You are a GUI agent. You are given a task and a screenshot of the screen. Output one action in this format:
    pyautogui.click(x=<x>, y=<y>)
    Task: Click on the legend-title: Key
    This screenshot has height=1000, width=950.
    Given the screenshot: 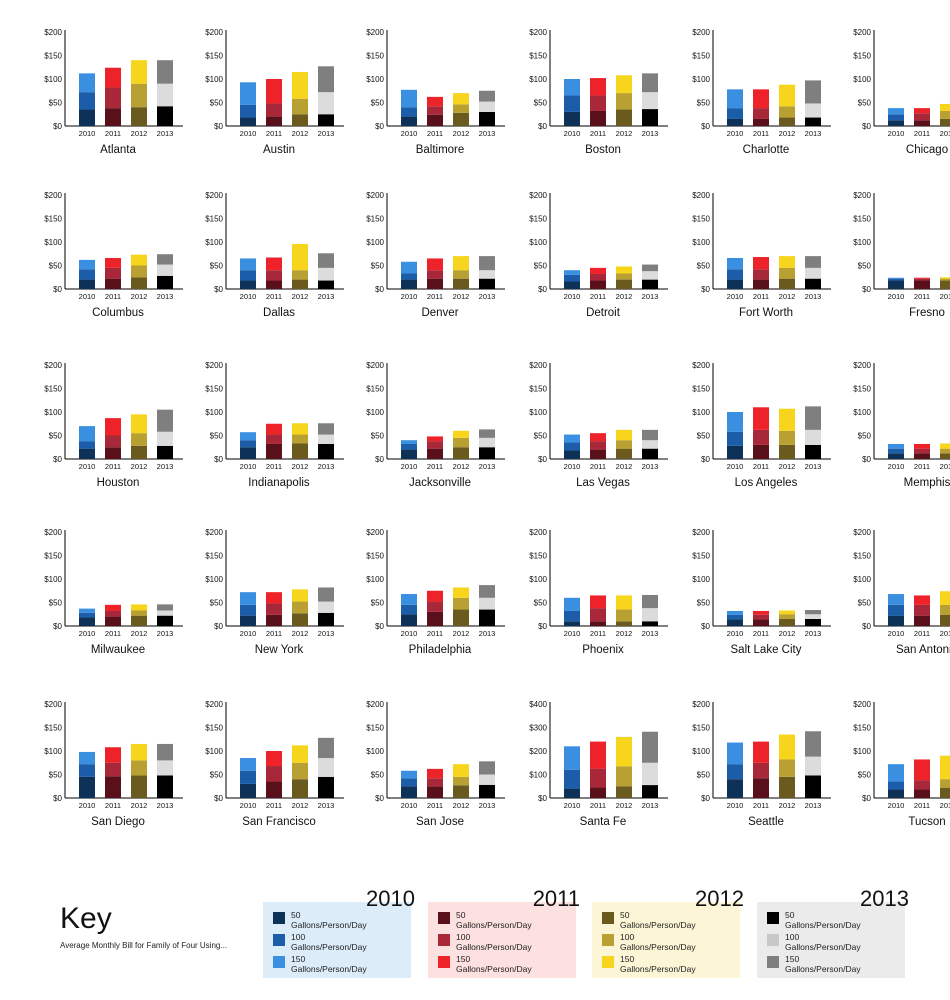 What is the action you would take?
    pyautogui.click(x=86, y=918)
    